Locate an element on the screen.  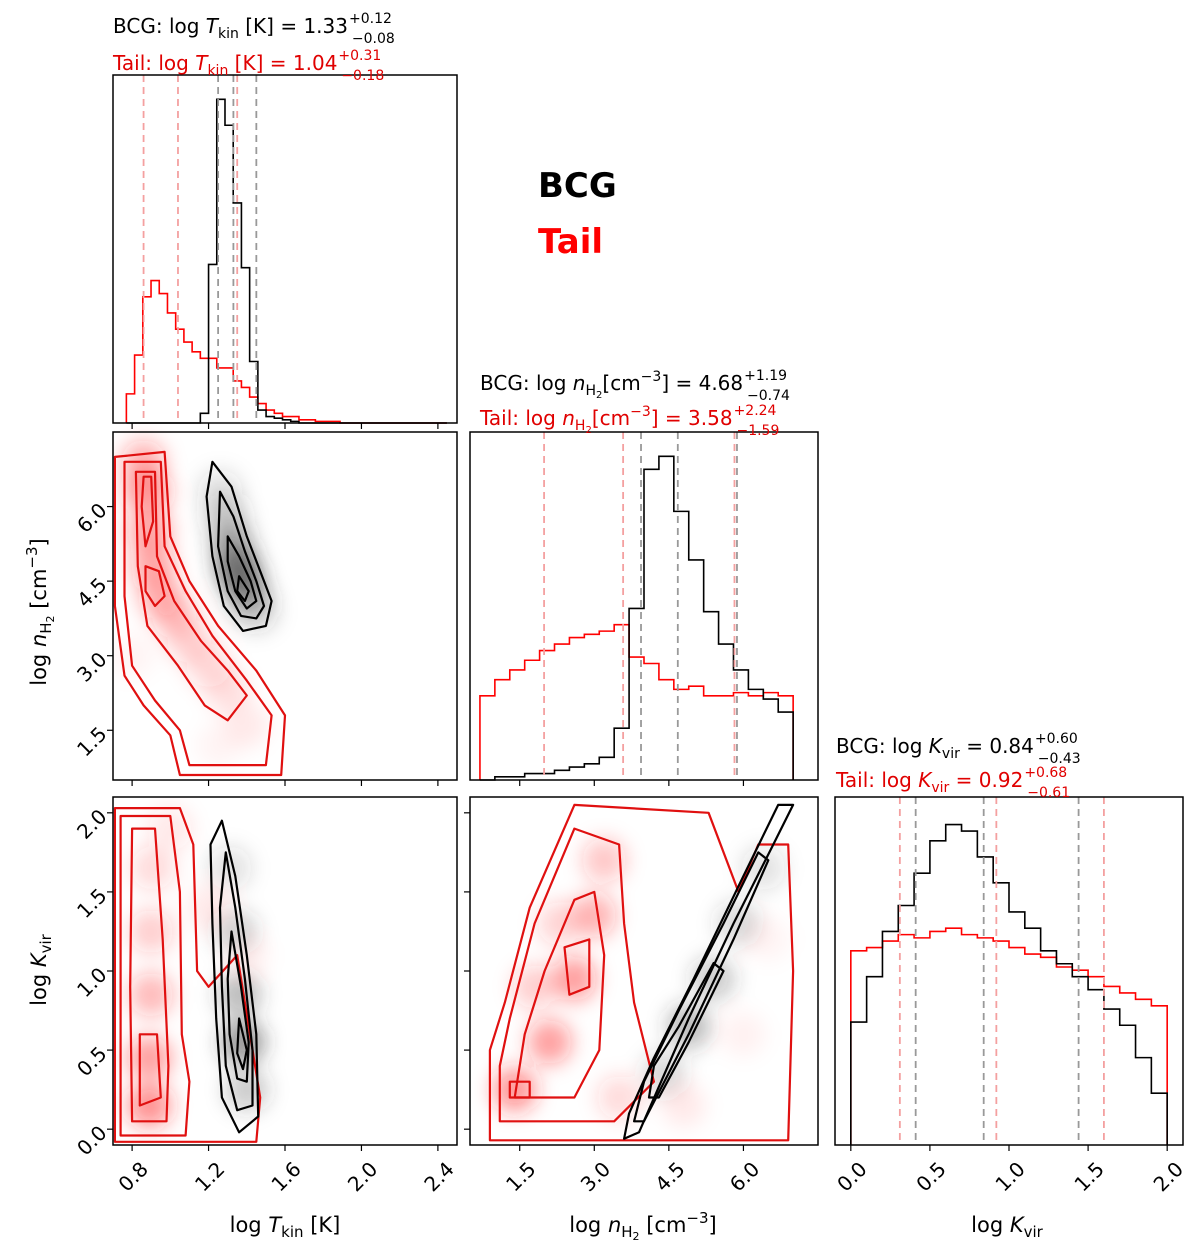
tkin_vs_kvir-ytick-label-2: 1.0 is located at coordinates (91, 982).